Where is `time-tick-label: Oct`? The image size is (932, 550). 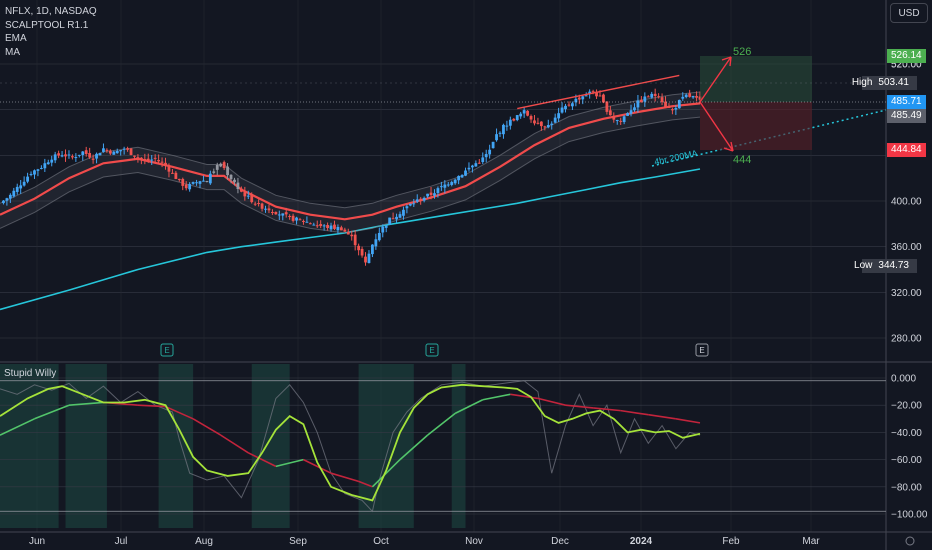
time-tick-label: Oct is located at coordinates (381, 541).